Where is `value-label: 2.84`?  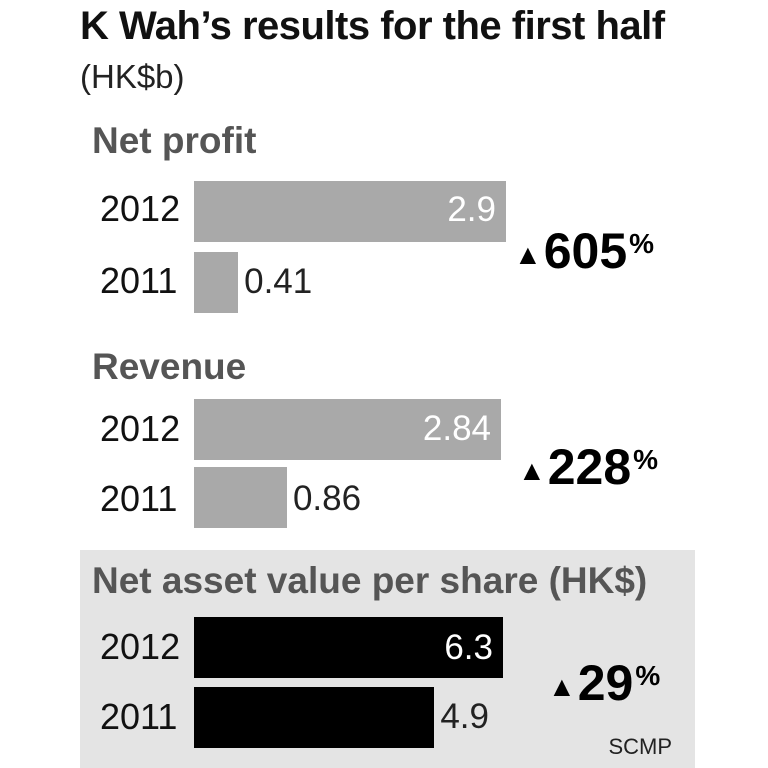 value-label: 2.84 is located at coordinates (456, 428).